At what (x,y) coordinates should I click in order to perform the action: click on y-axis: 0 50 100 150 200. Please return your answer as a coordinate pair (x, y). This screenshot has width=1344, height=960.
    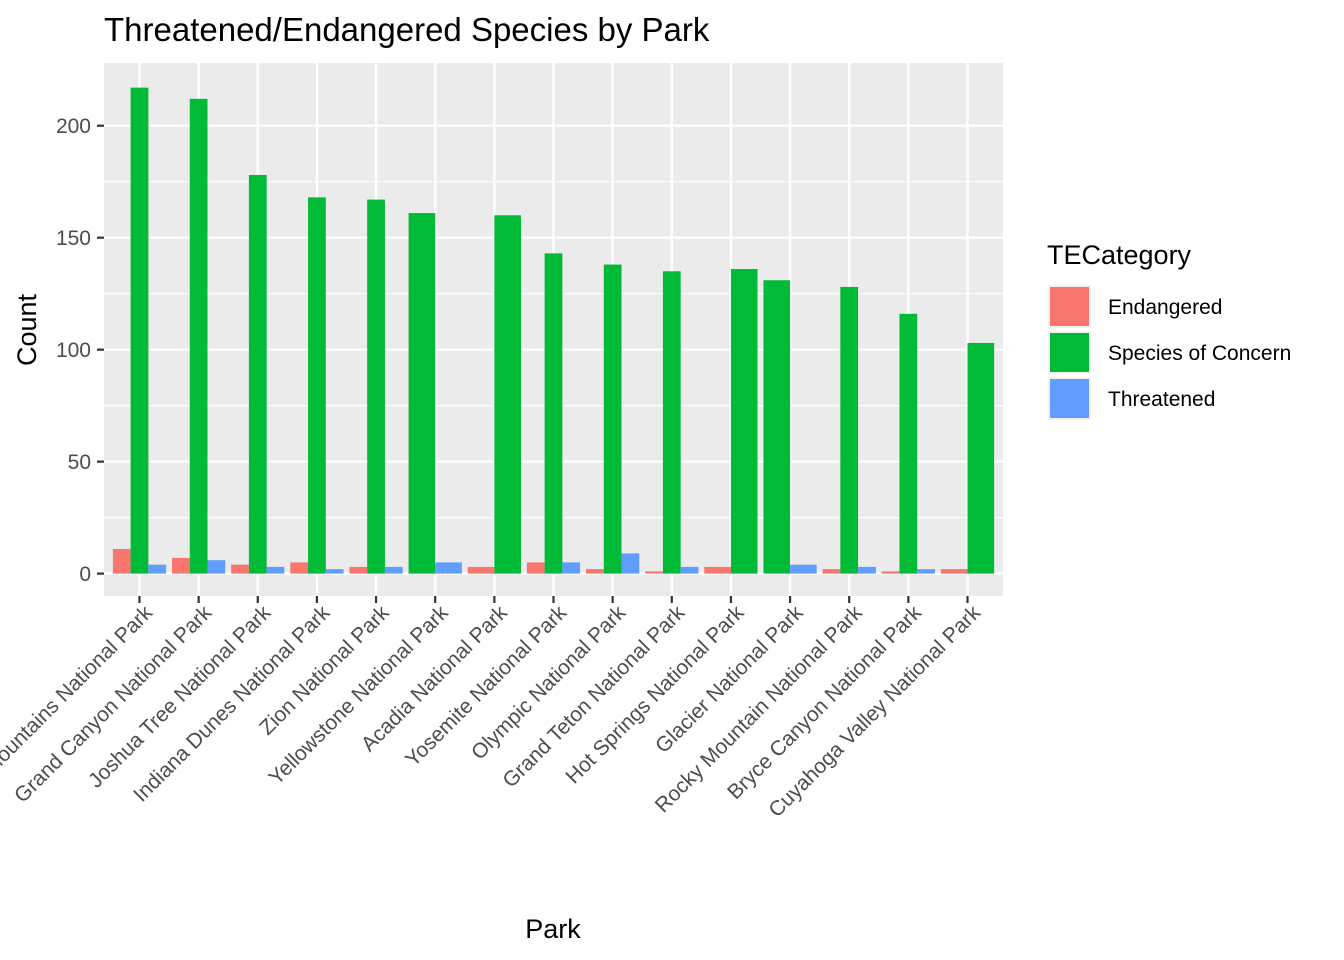
    Looking at the image, I should click on (80, 350).